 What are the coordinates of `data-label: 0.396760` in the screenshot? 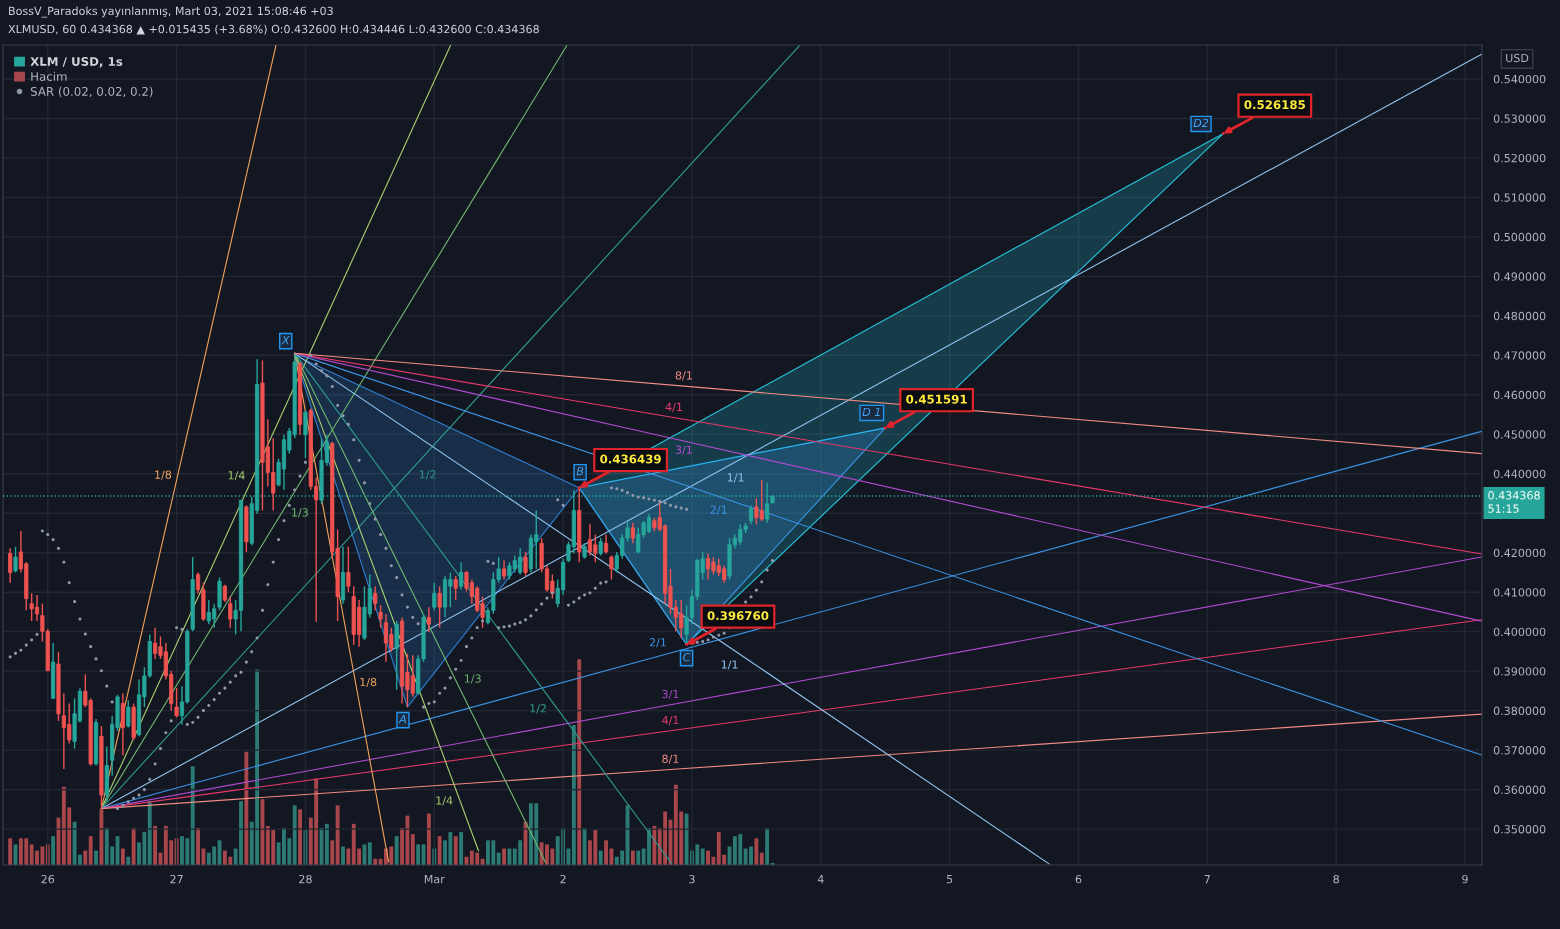 It's located at (738, 616).